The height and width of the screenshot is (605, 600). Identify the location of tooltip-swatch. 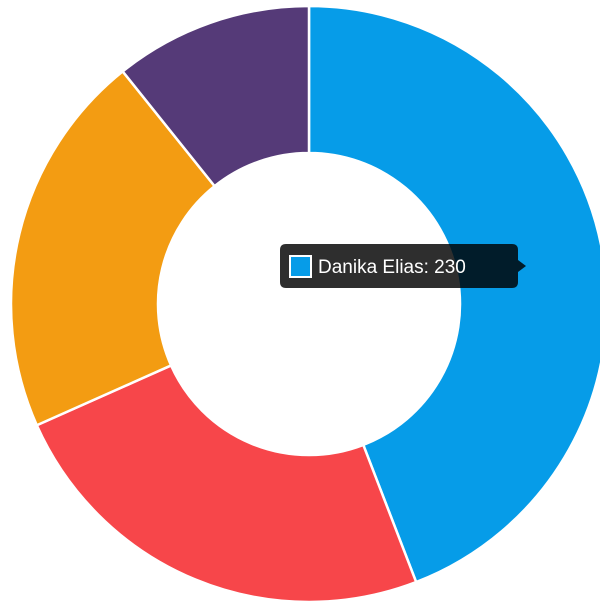
(300, 266).